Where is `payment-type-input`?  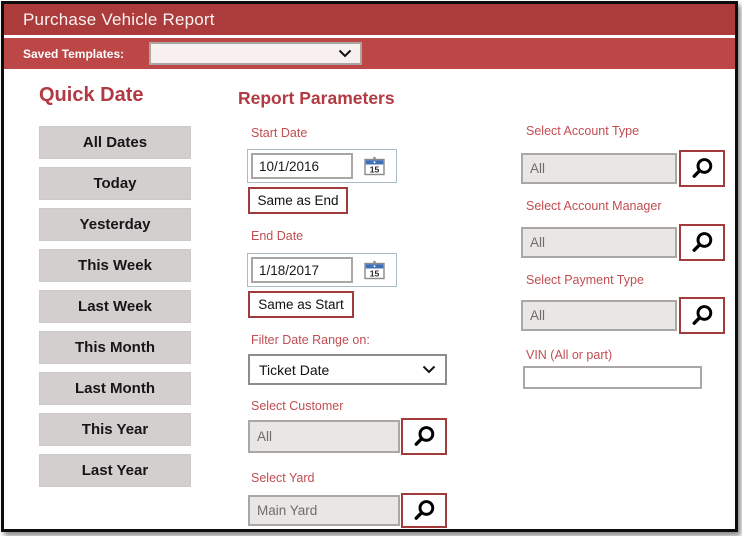
payment-type-input is located at coordinates (599, 315).